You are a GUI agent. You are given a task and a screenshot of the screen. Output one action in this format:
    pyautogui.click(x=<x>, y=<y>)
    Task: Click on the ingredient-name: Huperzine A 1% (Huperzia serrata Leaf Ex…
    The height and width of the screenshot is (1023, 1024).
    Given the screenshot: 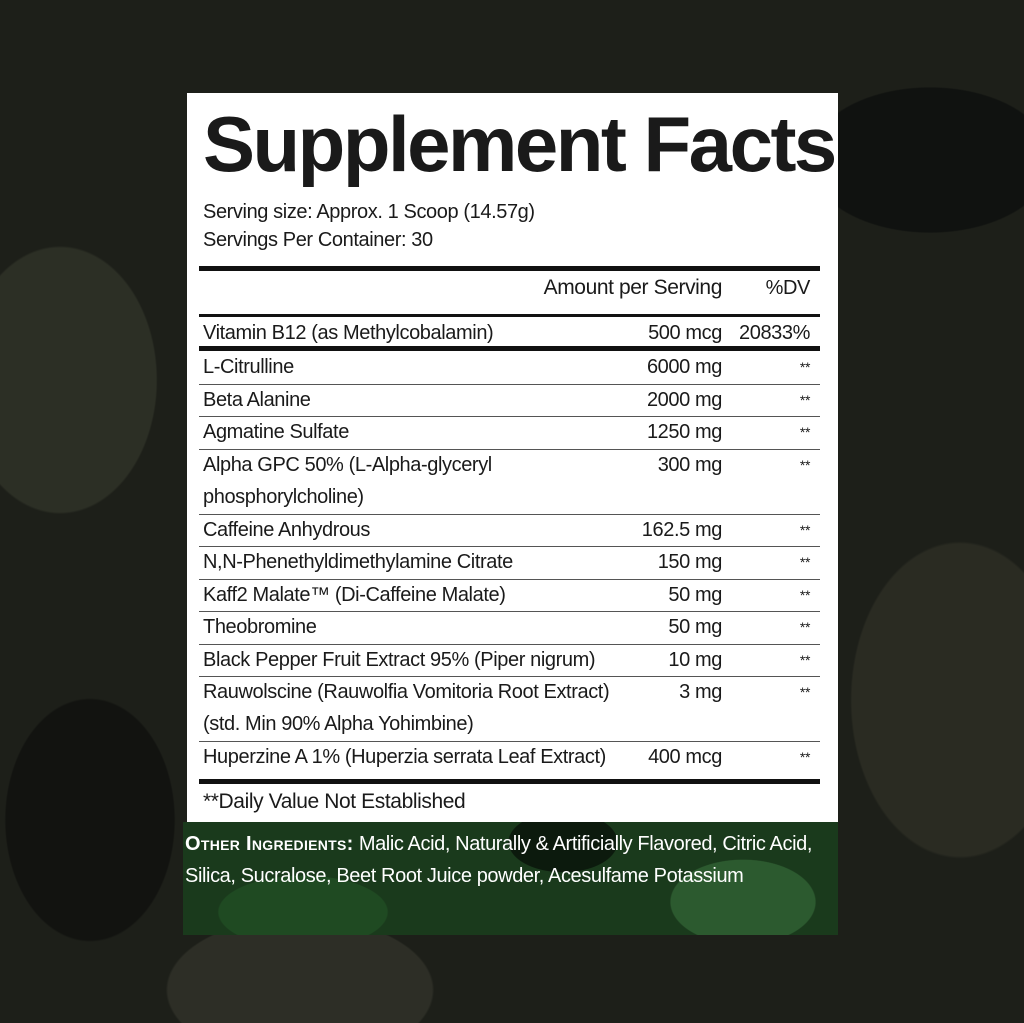 What is the action you would take?
    pyautogui.click(x=404, y=757)
    